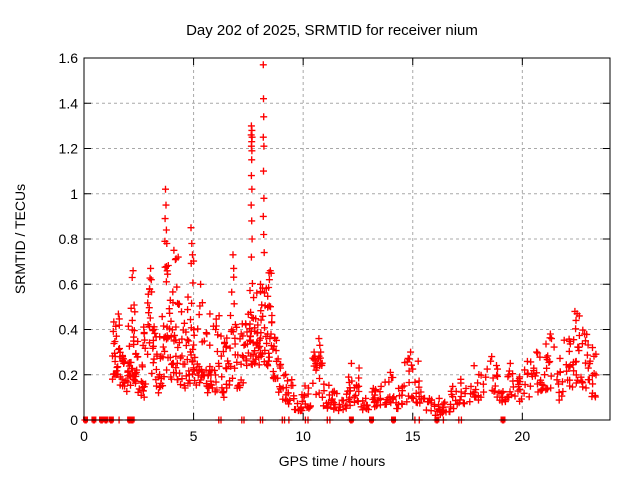 Image resolution: width=640 pixels, height=480 pixels. I want to click on y-tick-label: 1.6, so click(69, 58).